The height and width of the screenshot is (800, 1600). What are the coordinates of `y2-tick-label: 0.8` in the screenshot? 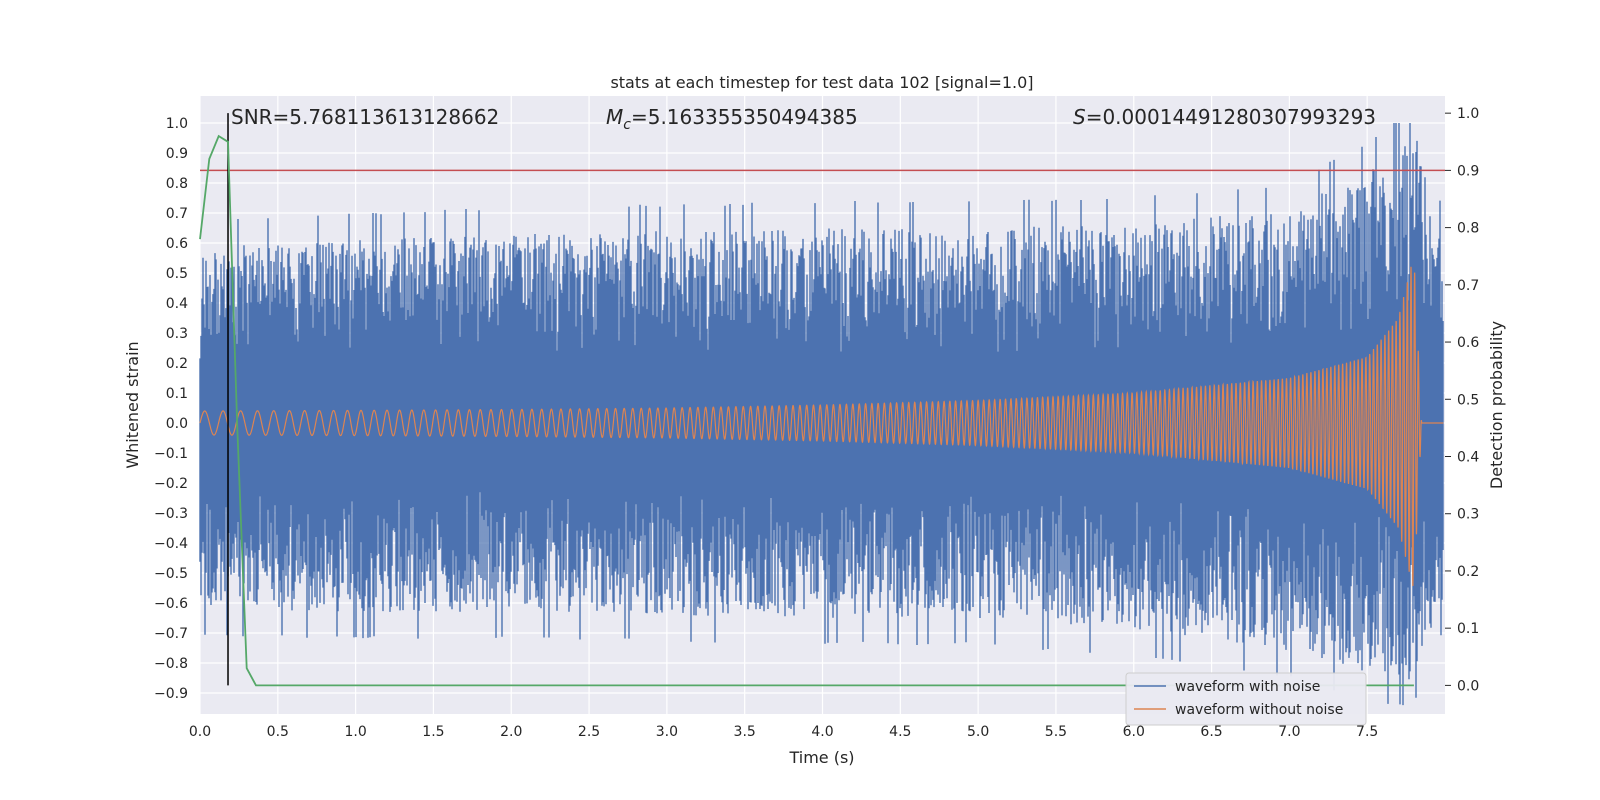 It's located at (1468, 229).